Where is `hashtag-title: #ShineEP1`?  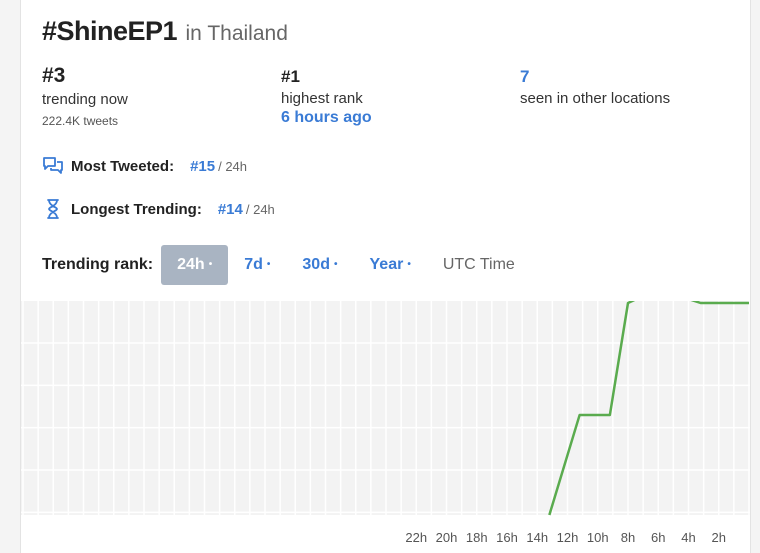 hashtag-title: #ShineEP1 is located at coordinates (110, 31).